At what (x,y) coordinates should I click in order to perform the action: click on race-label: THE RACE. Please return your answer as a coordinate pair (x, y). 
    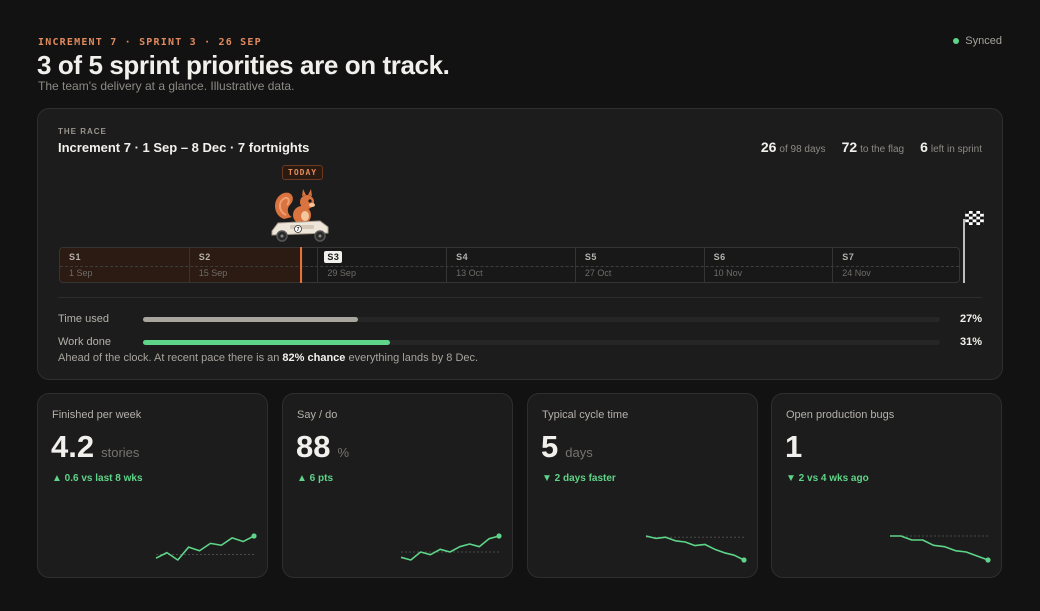
    Looking at the image, I should click on (82, 131).